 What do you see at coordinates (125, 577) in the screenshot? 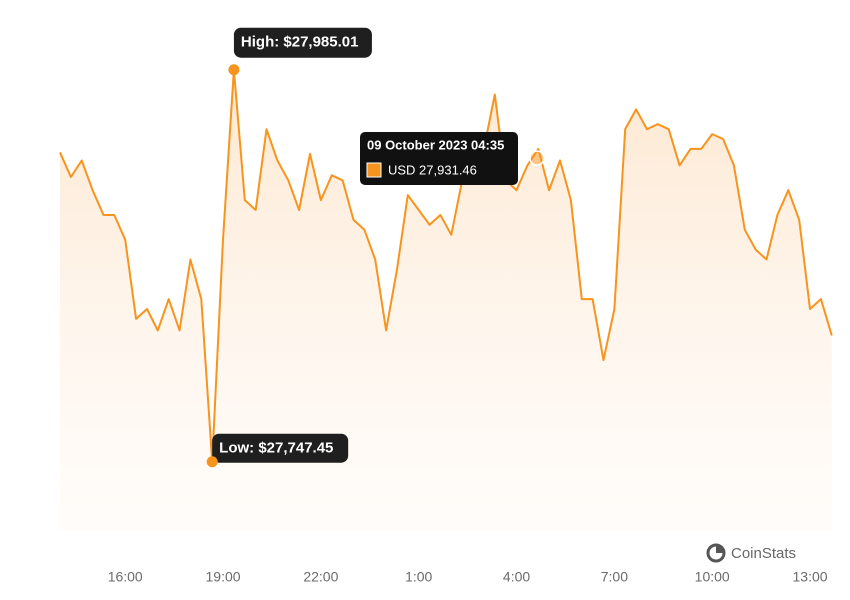
I see `x-tick-label: 16:00` at bounding box center [125, 577].